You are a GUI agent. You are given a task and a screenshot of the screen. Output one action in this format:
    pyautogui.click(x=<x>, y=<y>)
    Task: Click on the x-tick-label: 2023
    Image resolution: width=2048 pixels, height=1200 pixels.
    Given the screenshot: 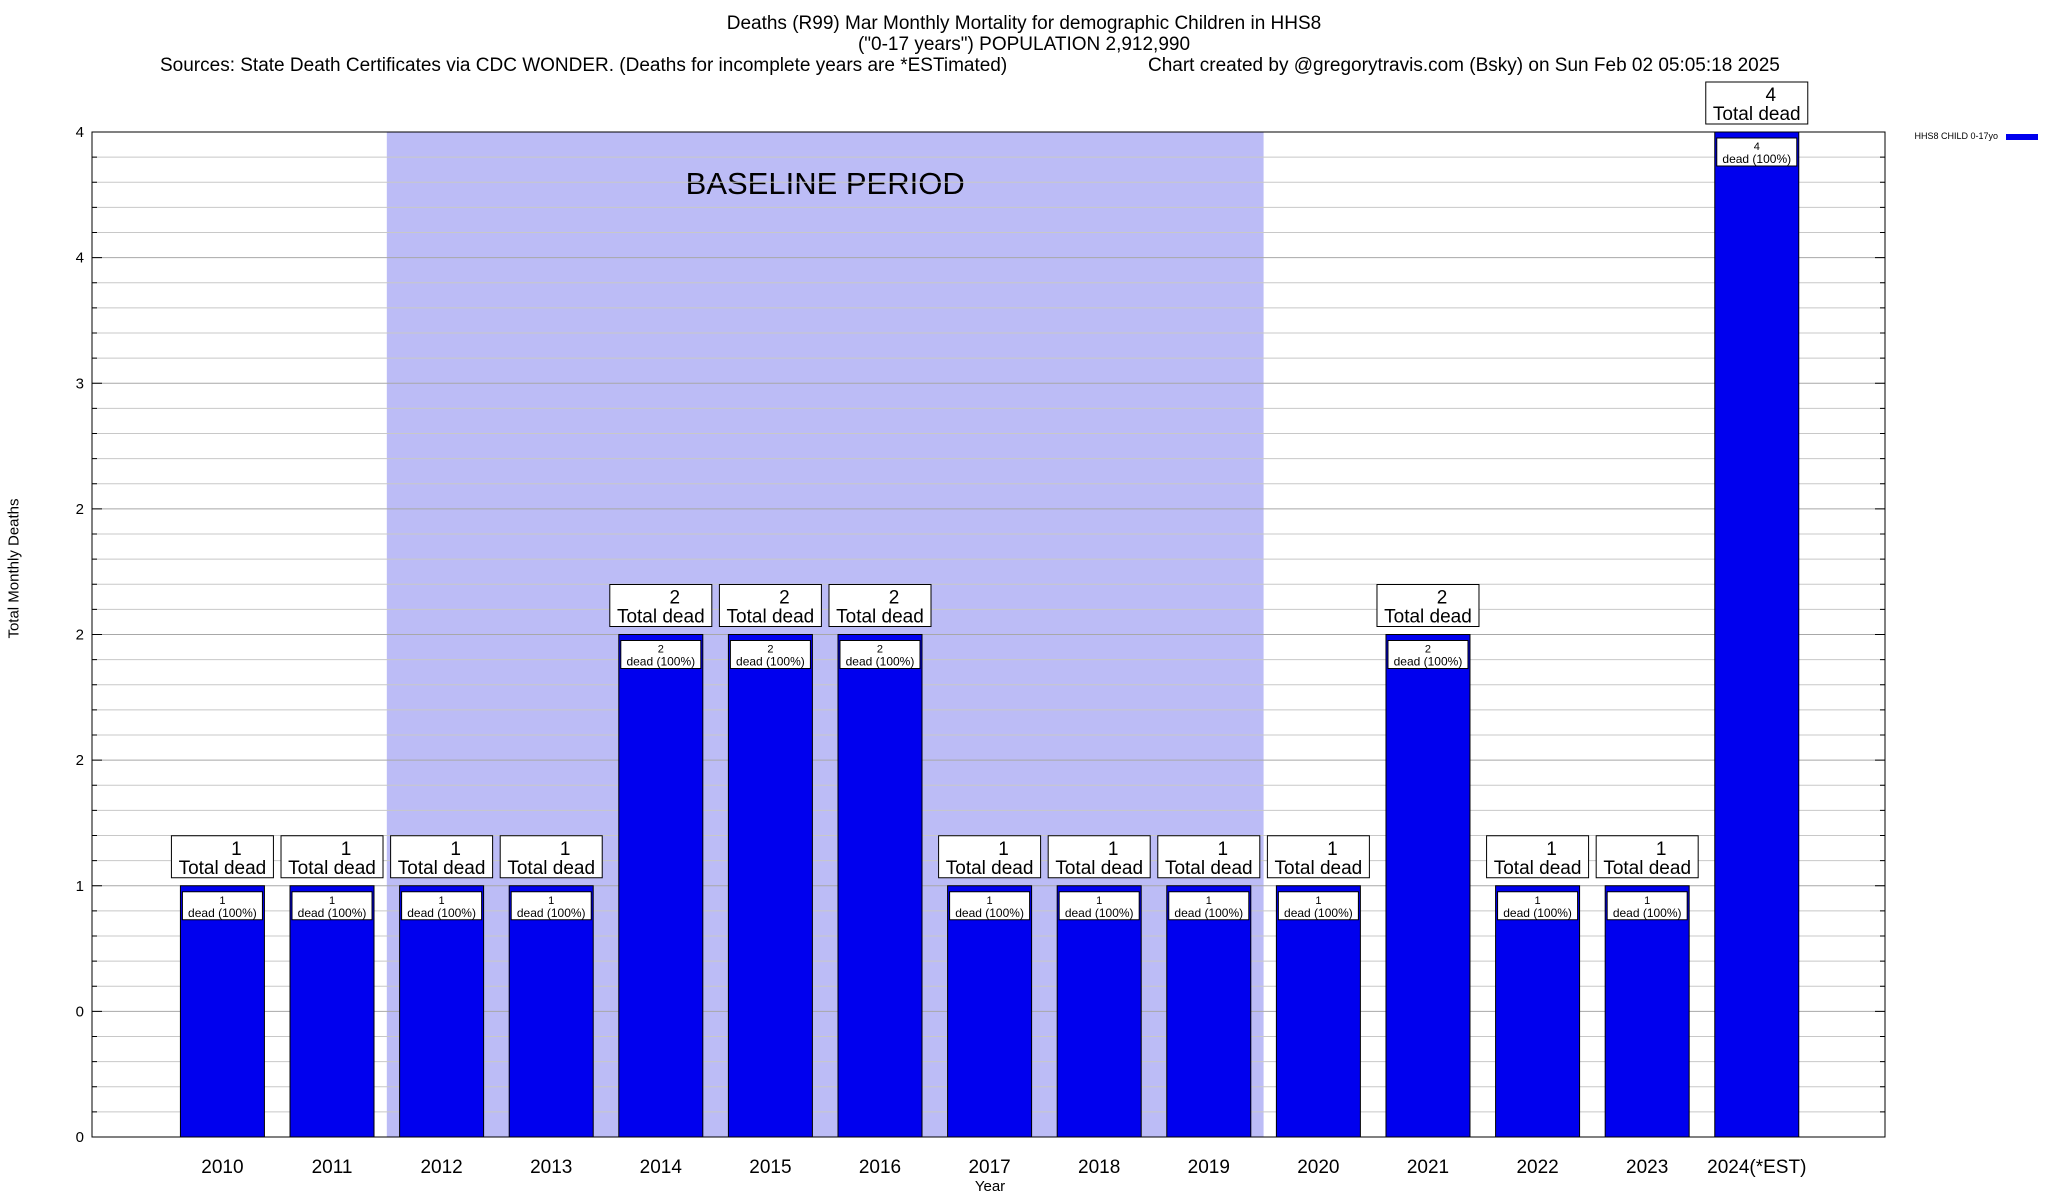 What is the action you would take?
    pyautogui.click(x=1647, y=1167)
    